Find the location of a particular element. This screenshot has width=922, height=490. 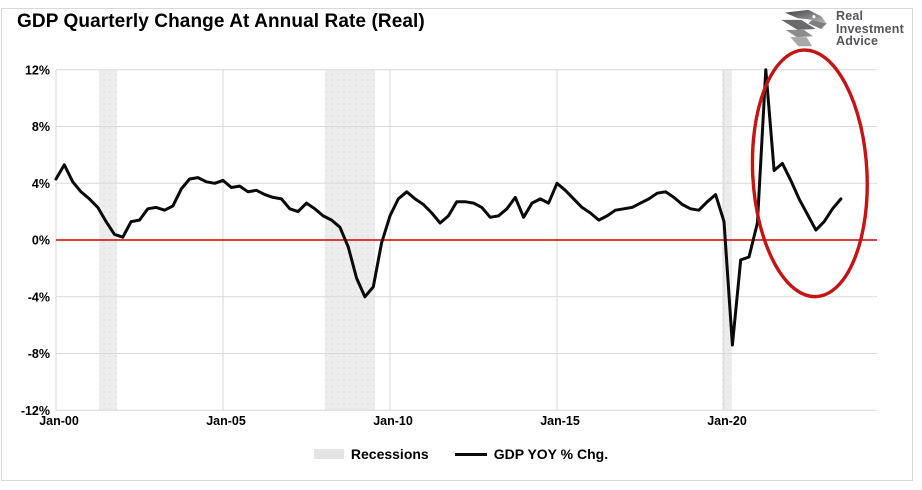

y-tick-label: -12% is located at coordinates (35, 411).